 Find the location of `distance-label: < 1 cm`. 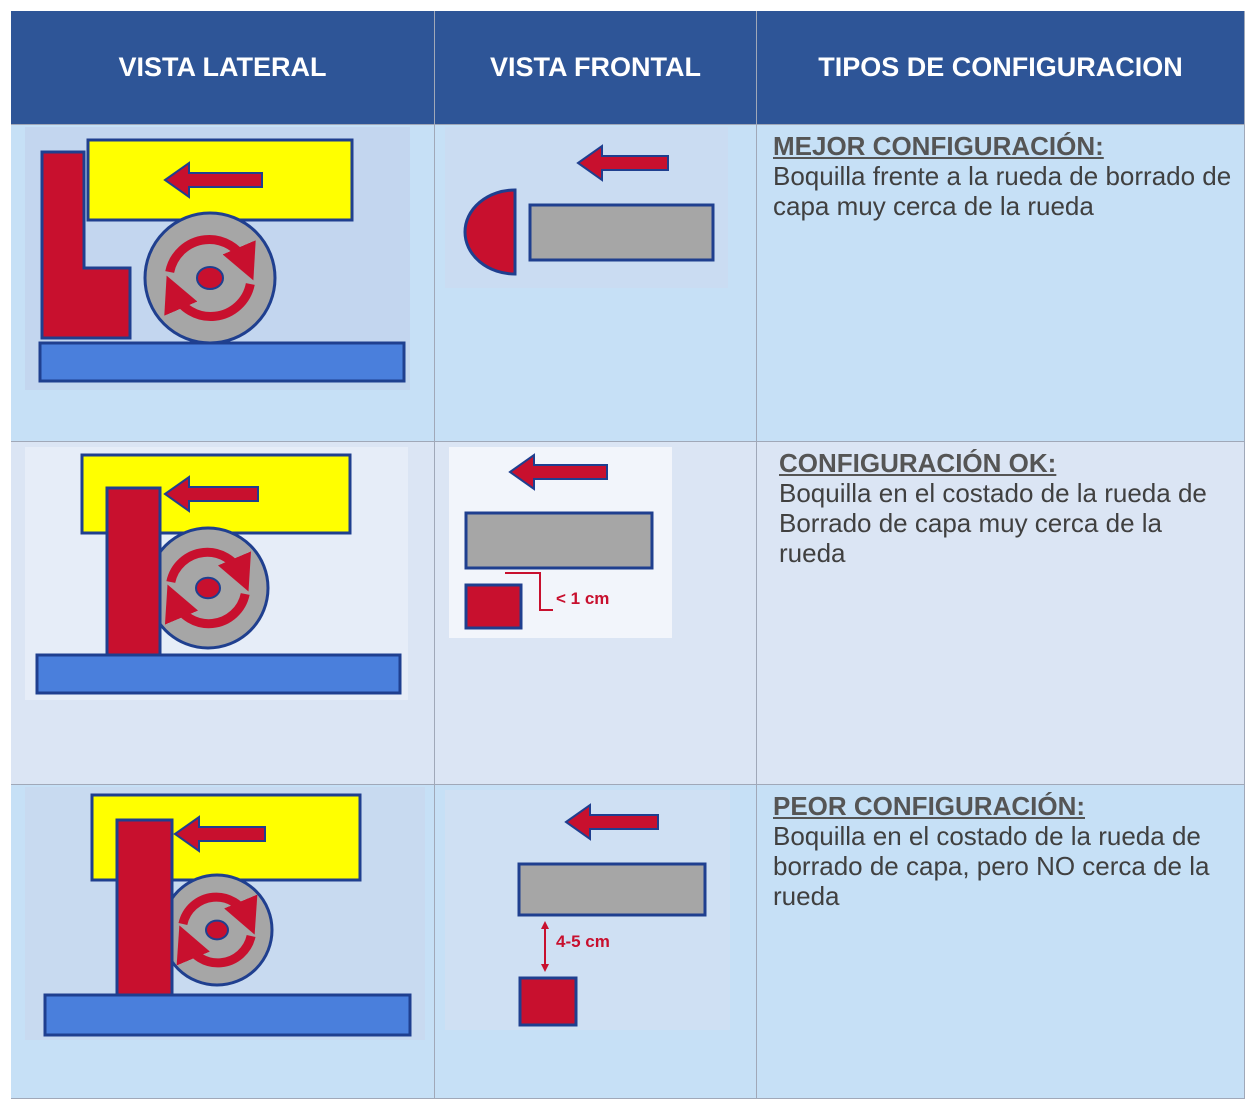

distance-label: < 1 cm is located at coordinates (582, 598).